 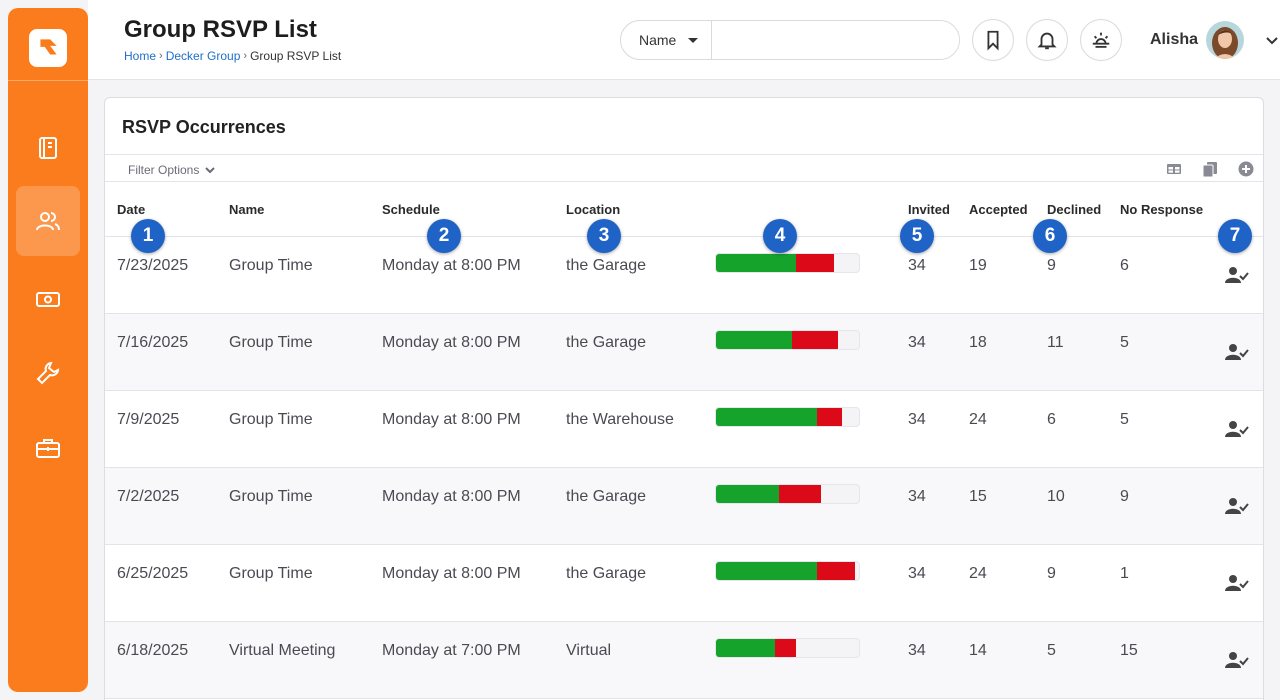 I want to click on sunrise-icon, so click(x=1101, y=40).